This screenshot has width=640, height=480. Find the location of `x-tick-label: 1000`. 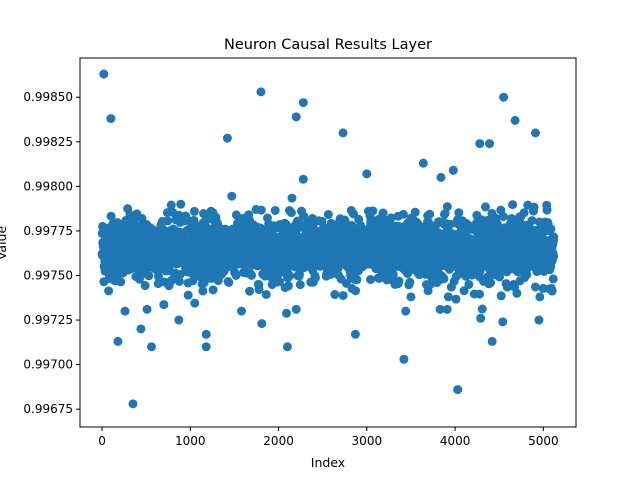

x-tick-label: 1000 is located at coordinates (190, 441).